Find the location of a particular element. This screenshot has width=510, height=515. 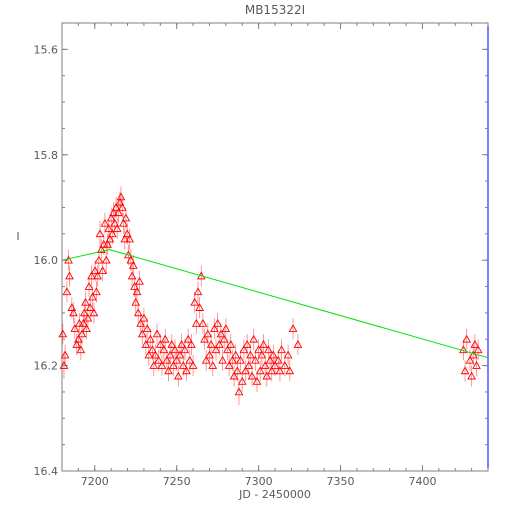

y-tick-label: 16.0 is located at coordinates (46, 260).